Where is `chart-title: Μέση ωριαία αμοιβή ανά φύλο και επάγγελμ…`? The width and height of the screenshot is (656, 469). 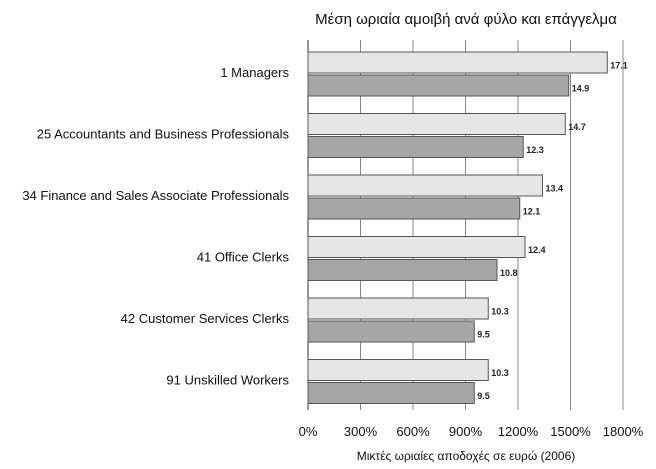
chart-title: Μέση ωριαία αμοιβή ανά φύλο και επάγγελμ… is located at coordinates (466, 19).